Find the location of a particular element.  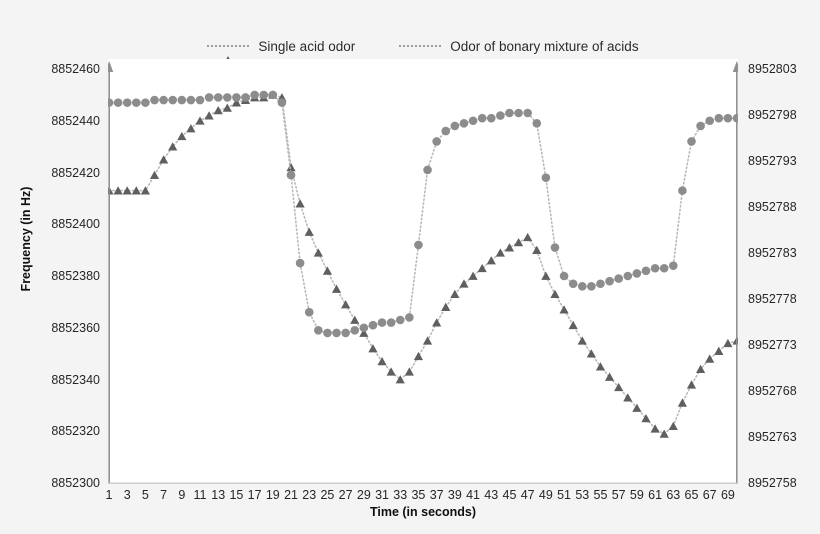

x-tick-28: 57 is located at coordinates (618, 495).